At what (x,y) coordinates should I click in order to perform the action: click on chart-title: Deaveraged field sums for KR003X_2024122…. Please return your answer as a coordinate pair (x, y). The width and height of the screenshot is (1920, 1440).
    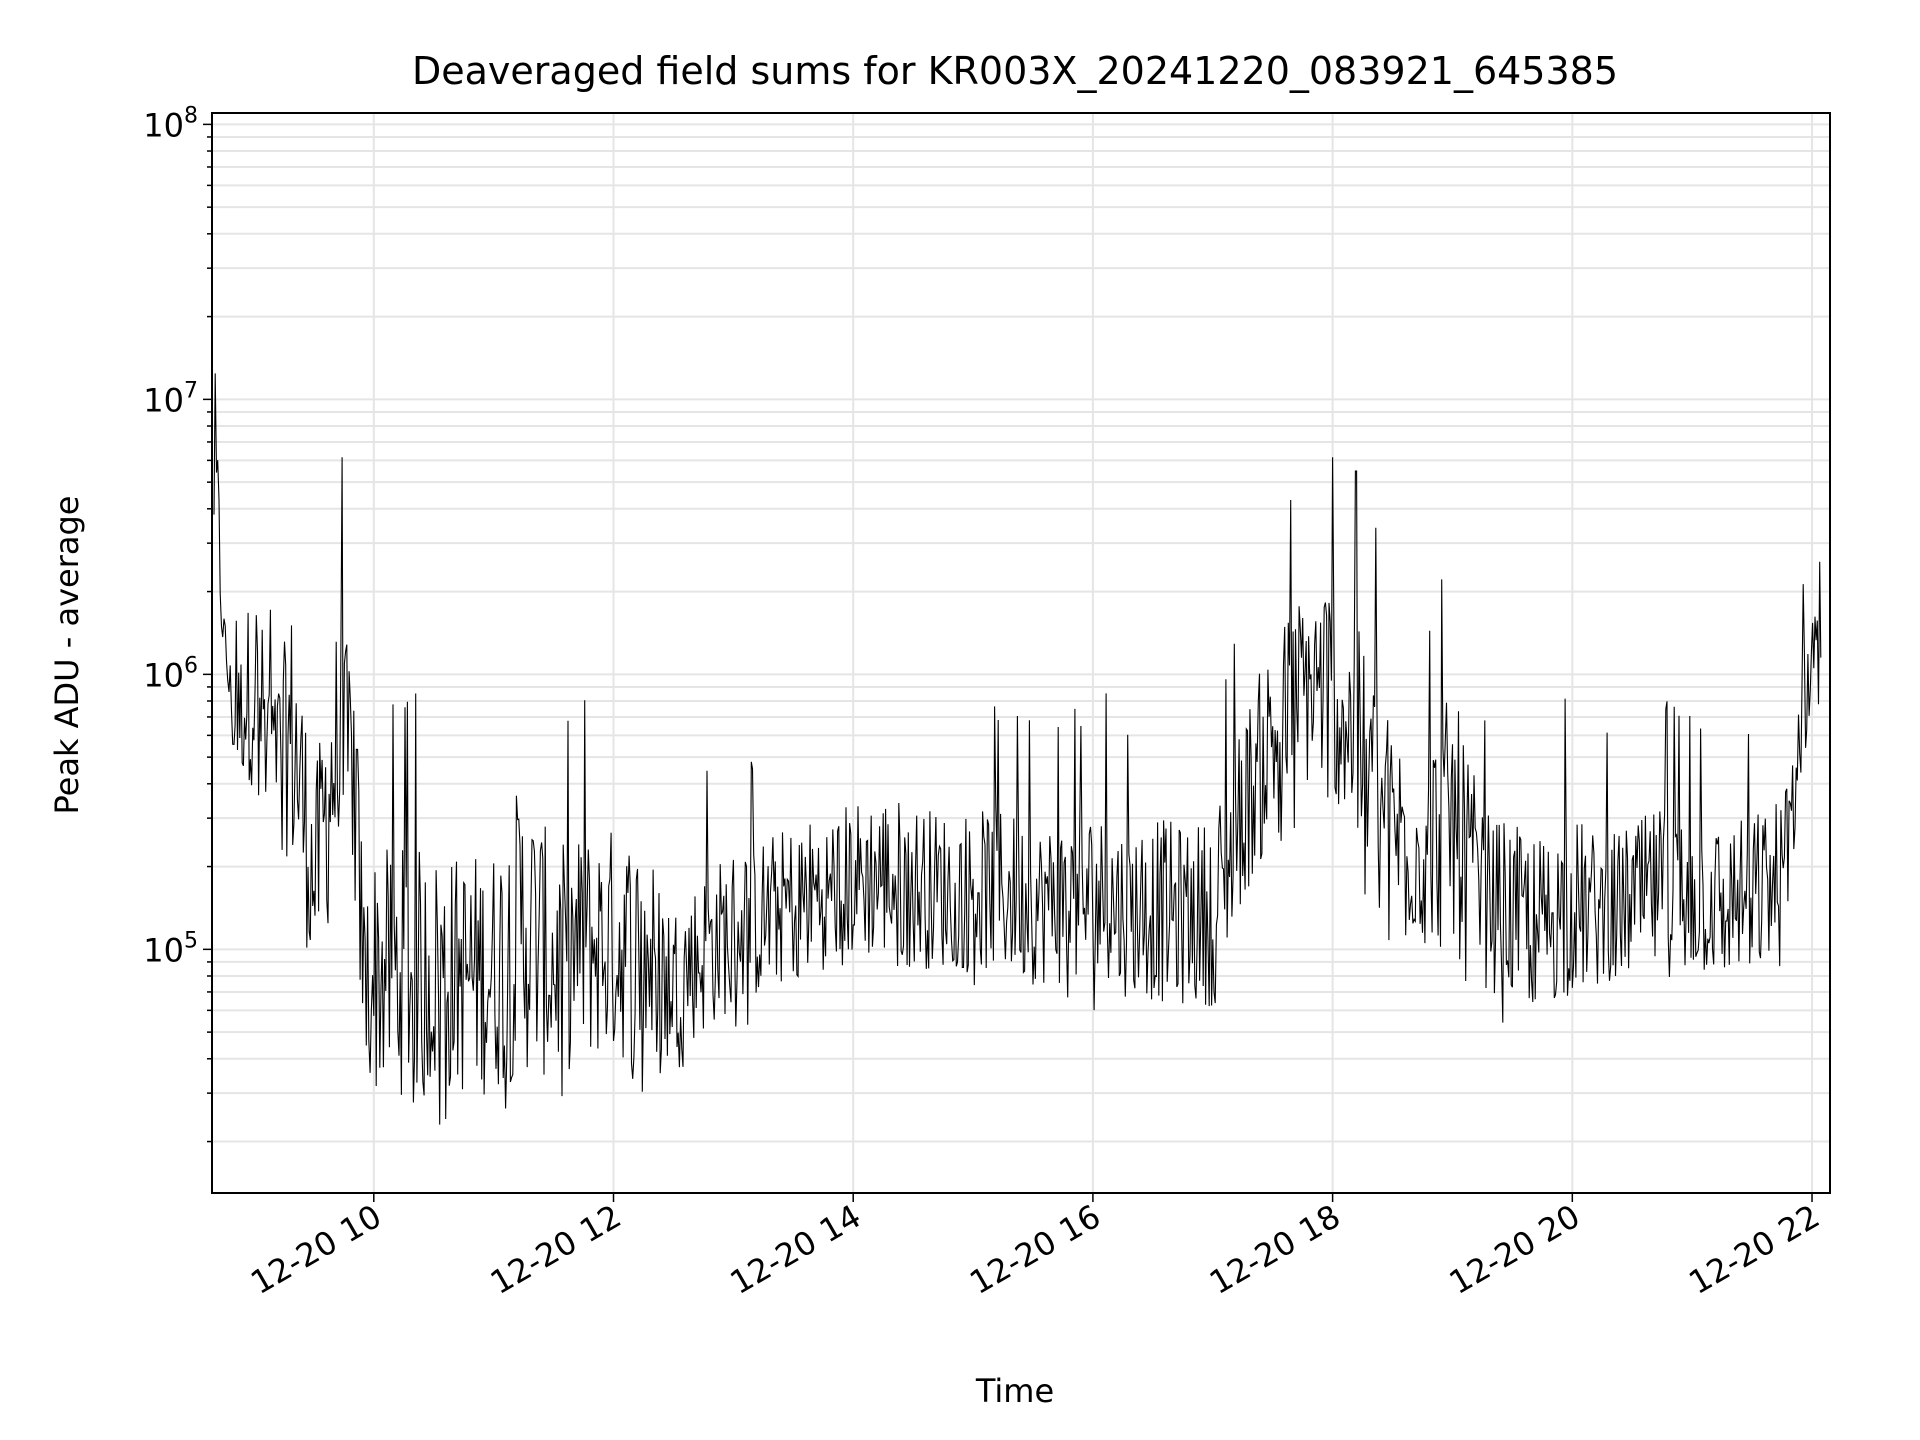
    Looking at the image, I should click on (1015, 71).